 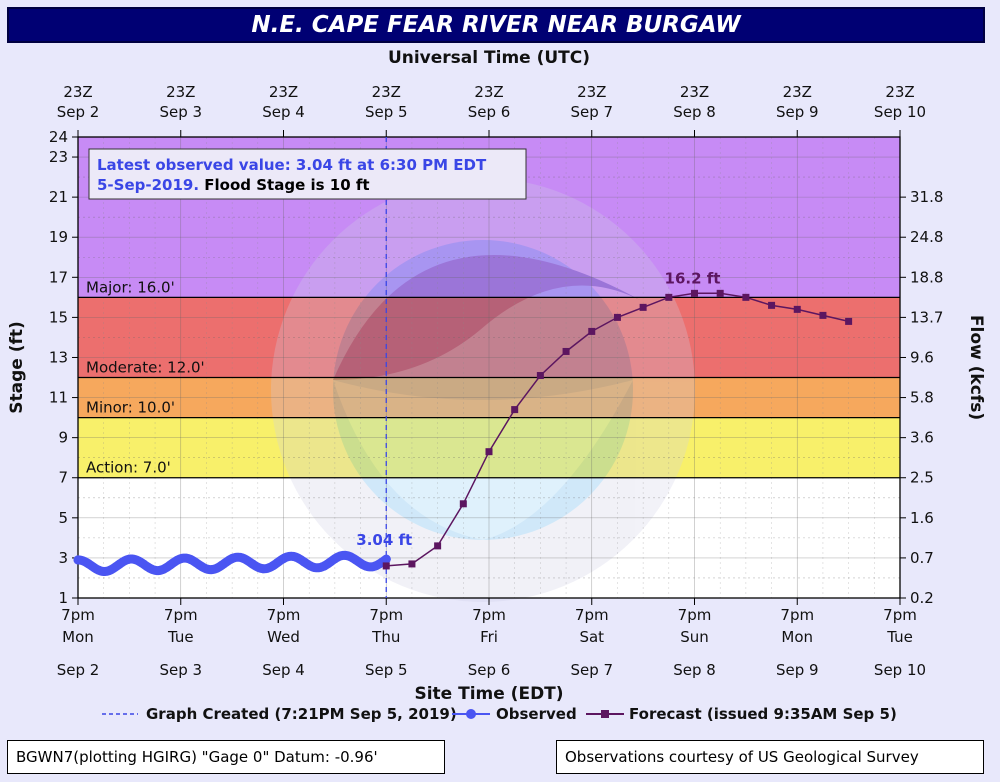 I want to click on y-tick-label: 9, so click(x=63, y=438).